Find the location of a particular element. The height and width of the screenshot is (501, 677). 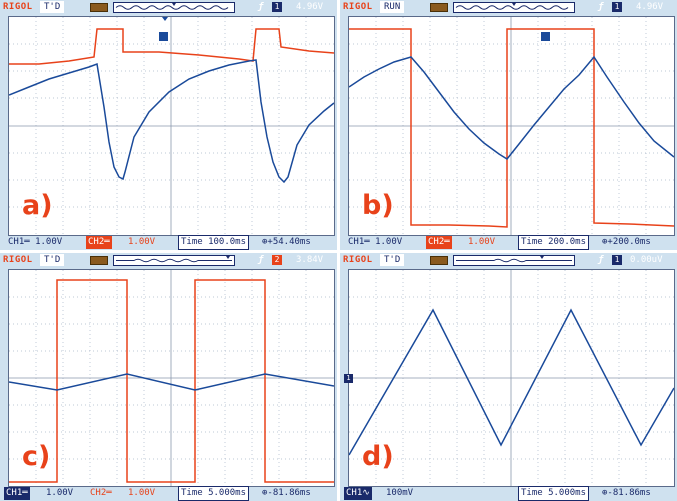

ch2-trace is located at coordinates (171, 46).